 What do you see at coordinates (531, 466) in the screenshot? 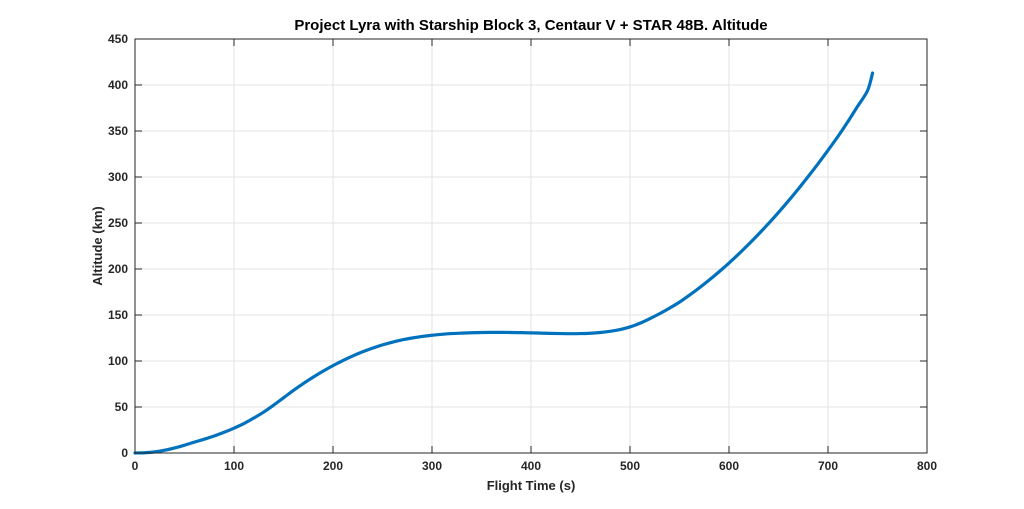
I see `x-tick-label: 400` at bounding box center [531, 466].